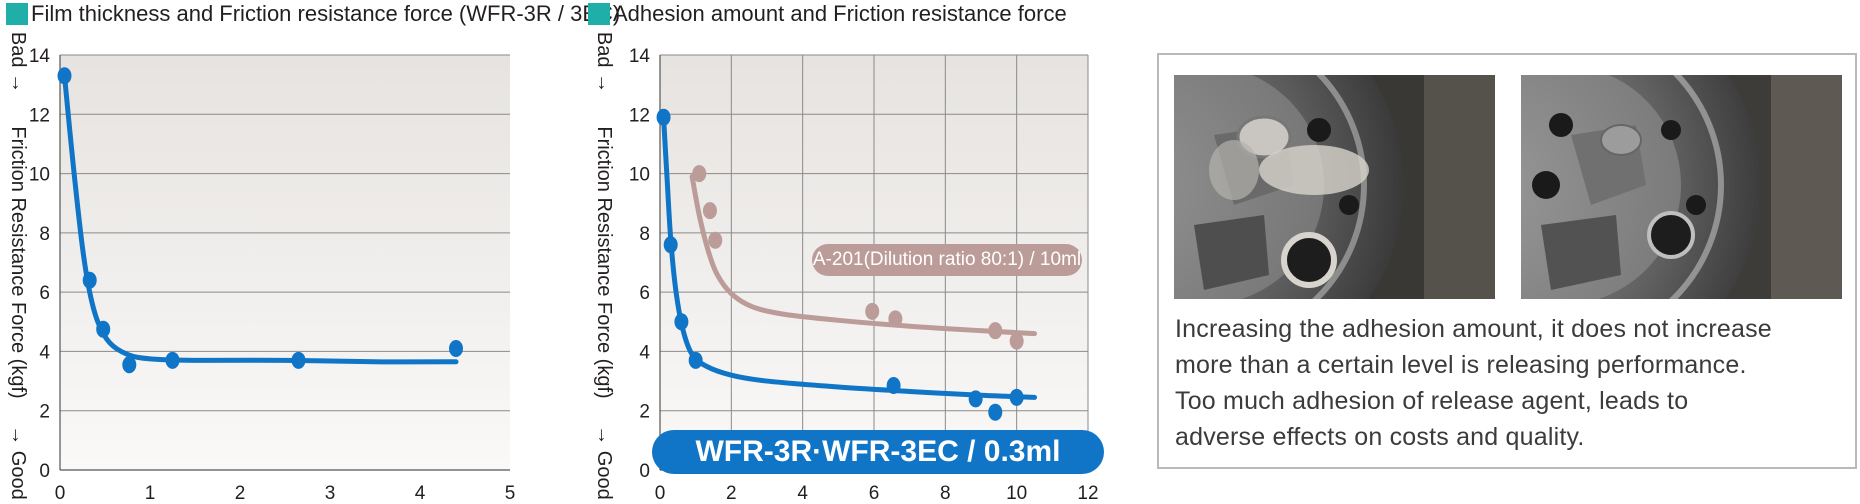 The height and width of the screenshot is (504, 1860). Describe the element at coordinates (1087, 493) in the screenshot. I see `x-tick-label: 12` at that location.